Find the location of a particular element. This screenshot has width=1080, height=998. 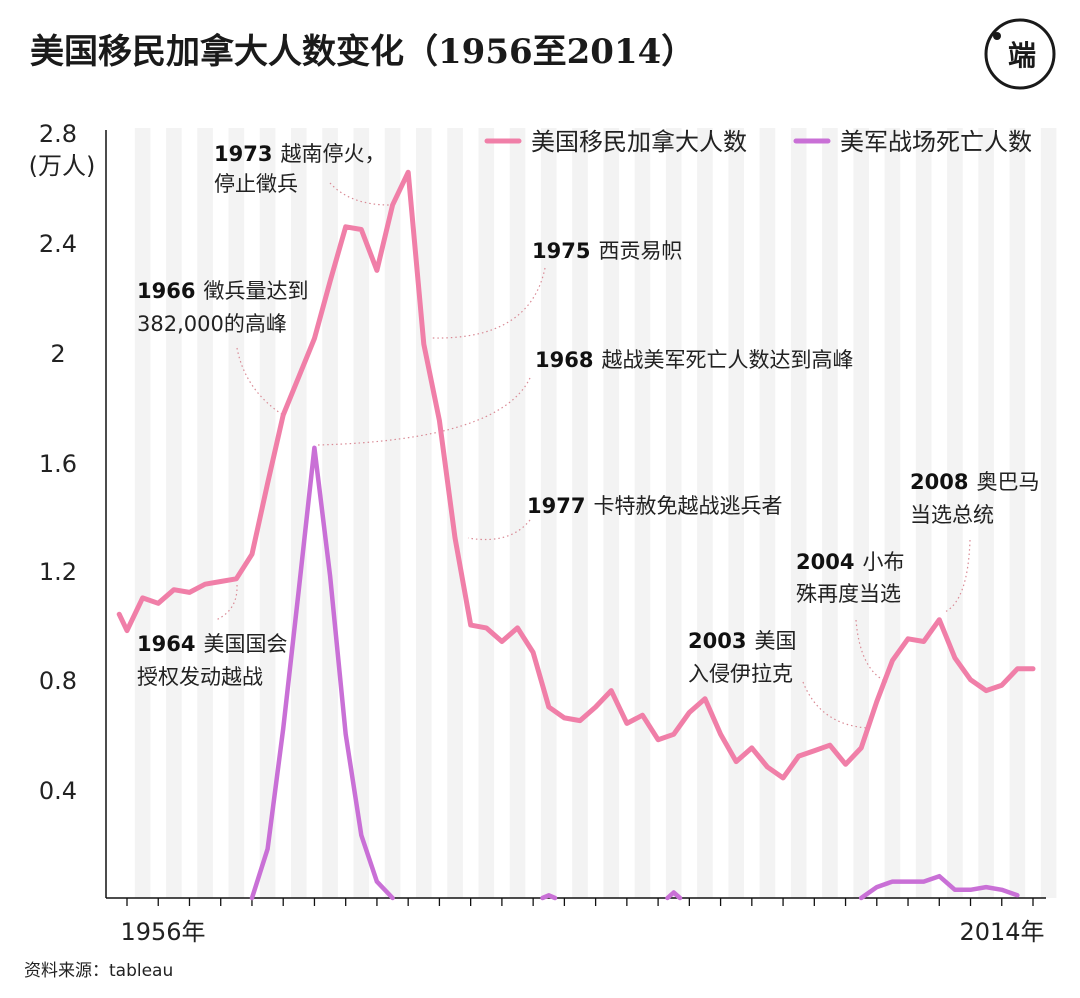

annotation-2003-line2: 入侵伊拉克 is located at coordinates (740, 674).